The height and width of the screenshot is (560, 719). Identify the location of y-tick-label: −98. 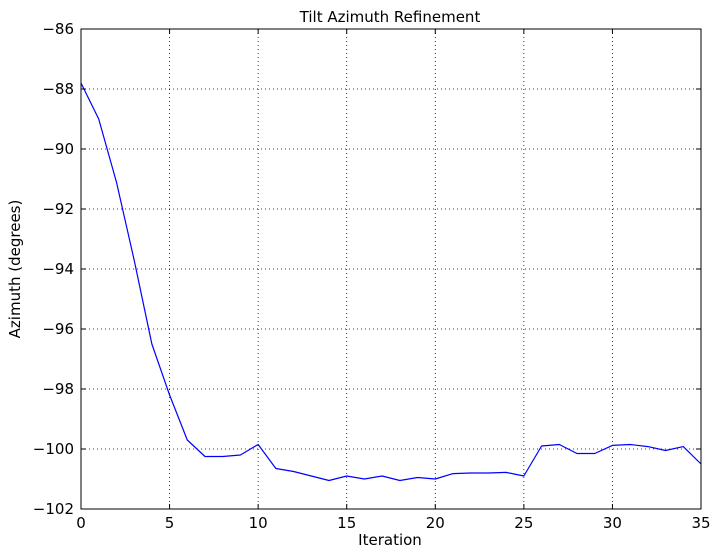
(58, 389).